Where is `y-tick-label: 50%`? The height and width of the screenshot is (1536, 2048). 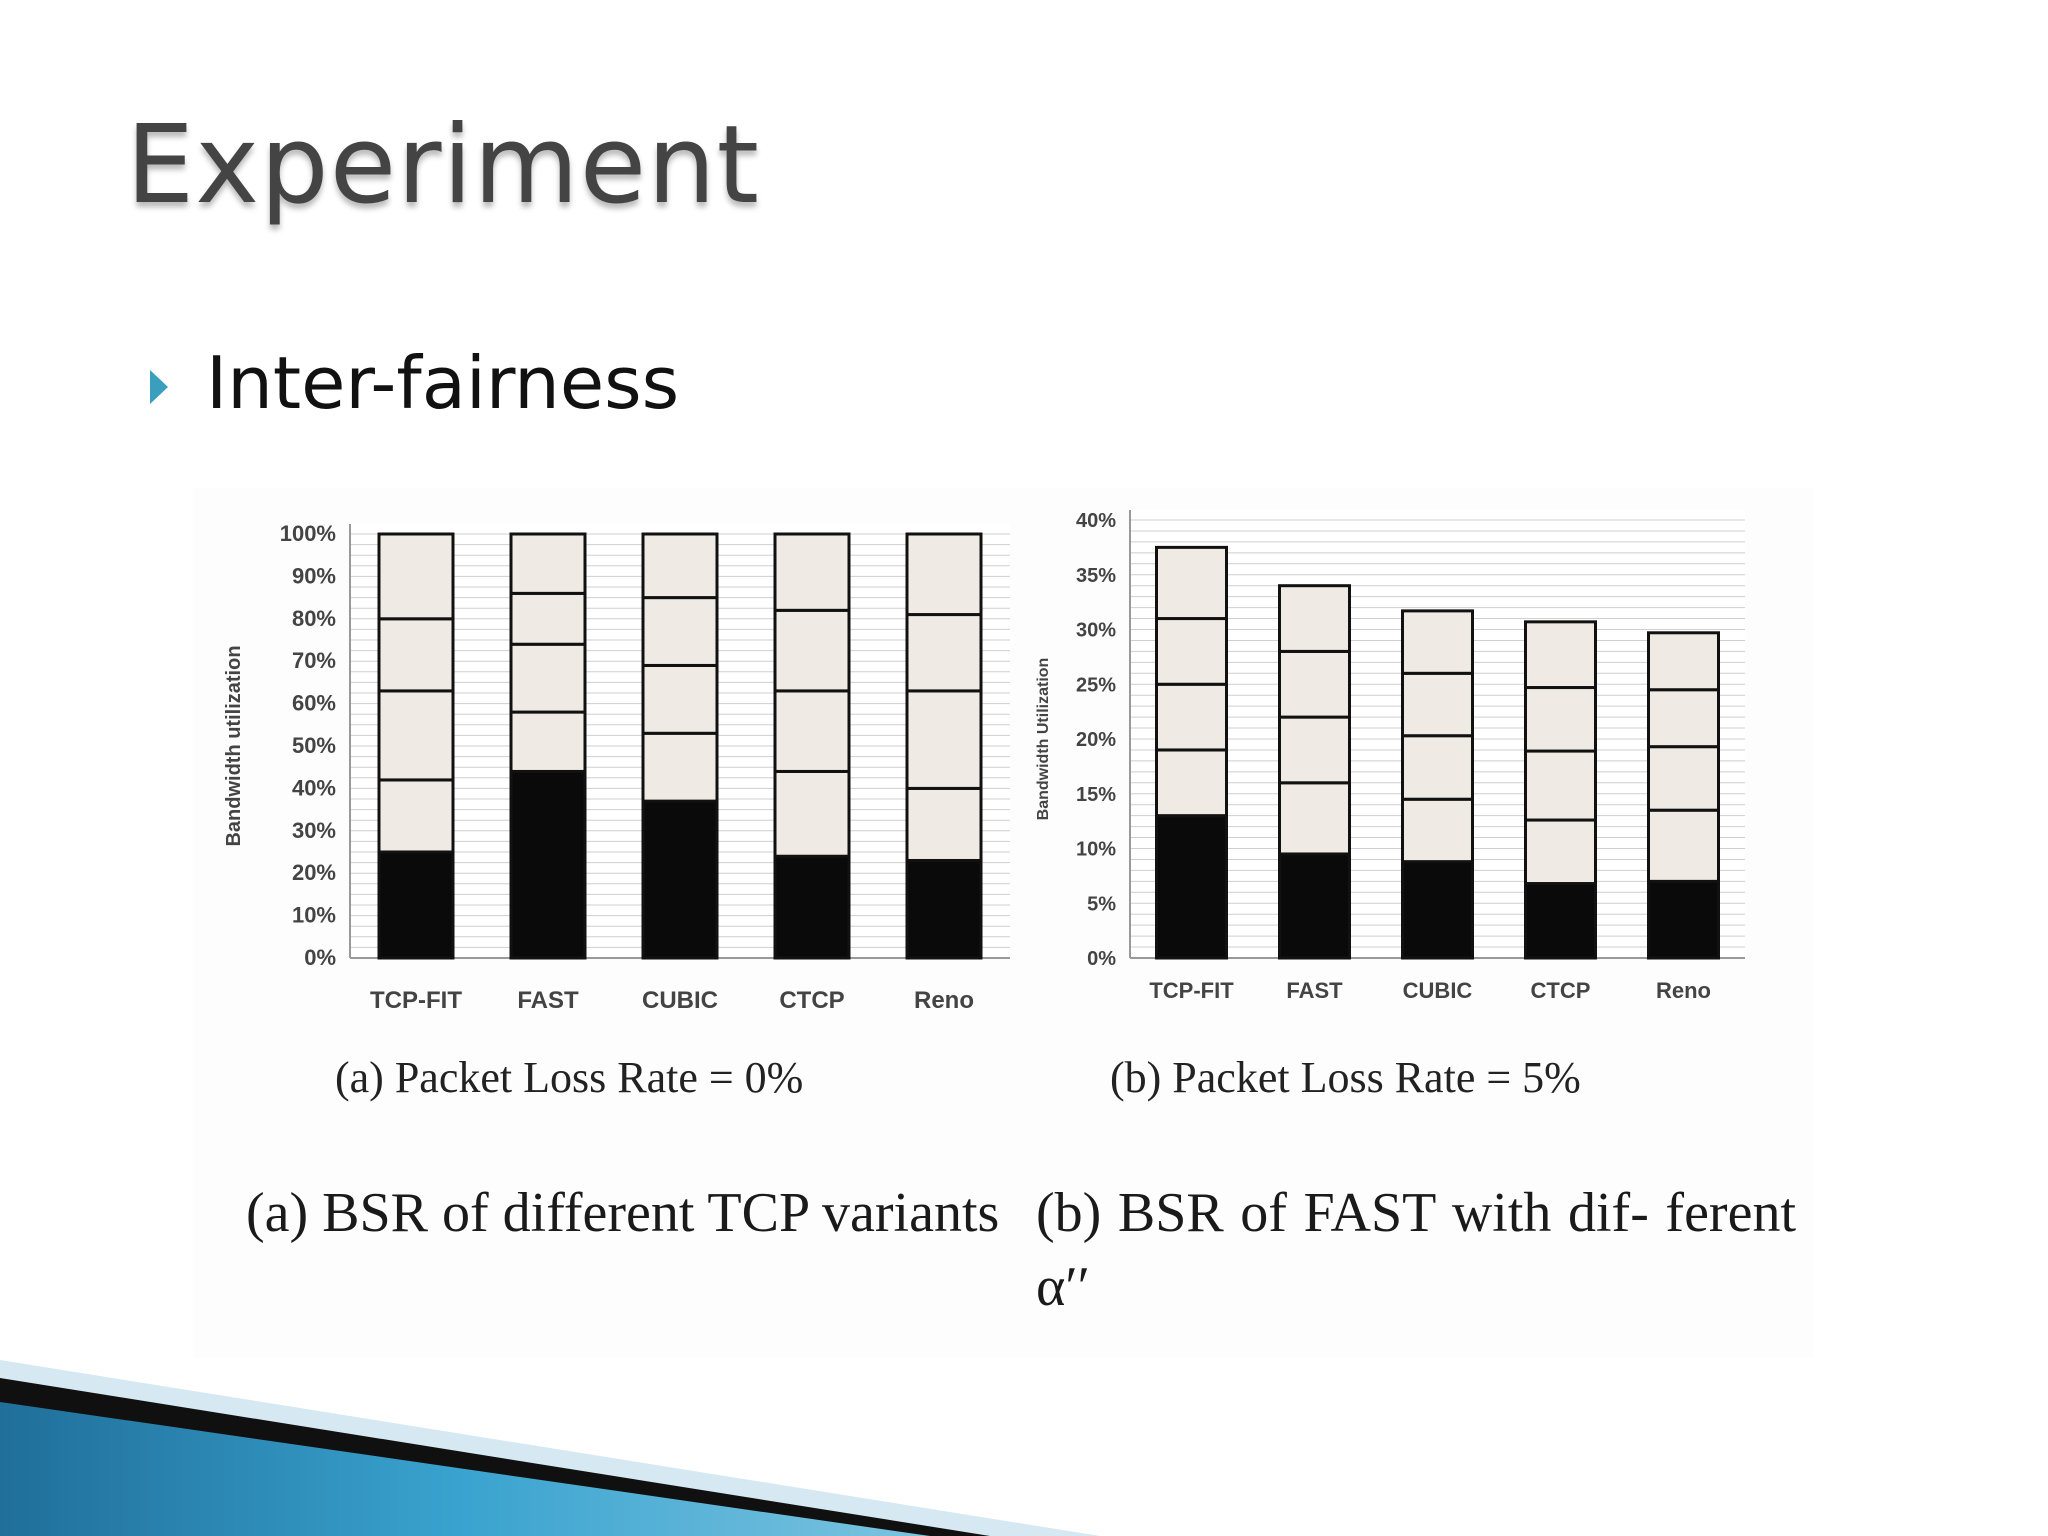
y-tick-label: 50% is located at coordinates (314, 745).